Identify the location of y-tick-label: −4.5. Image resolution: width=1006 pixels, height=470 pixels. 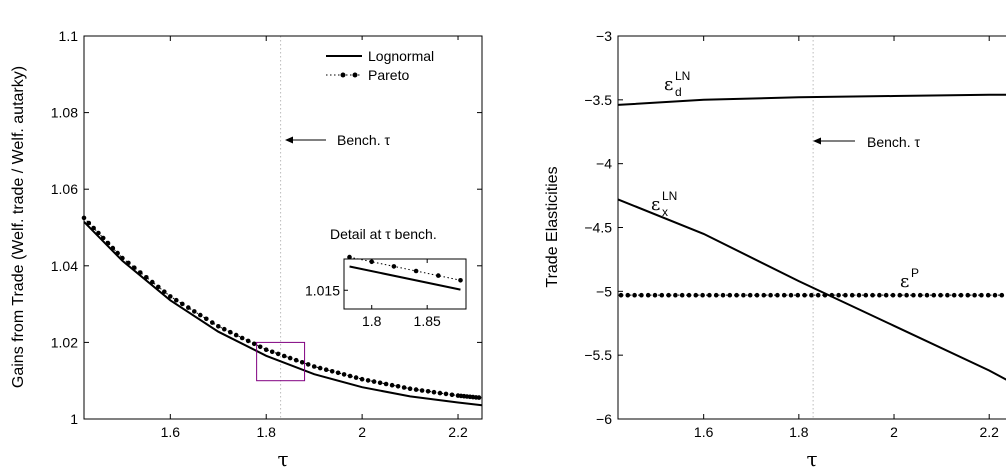
(598, 228).